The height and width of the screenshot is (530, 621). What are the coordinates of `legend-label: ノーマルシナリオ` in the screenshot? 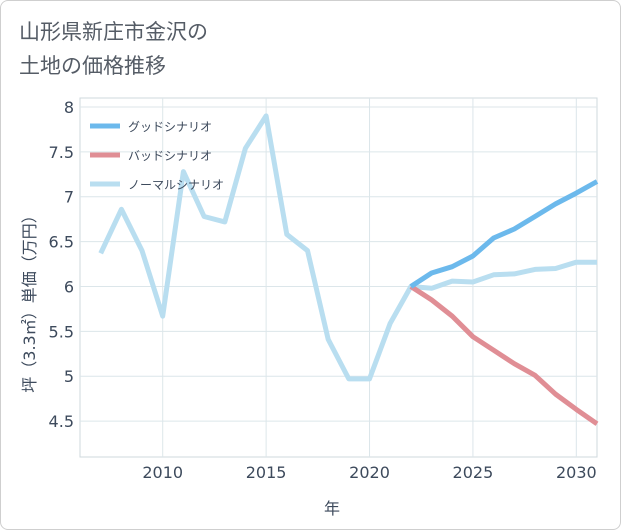 It's located at (176, 185).